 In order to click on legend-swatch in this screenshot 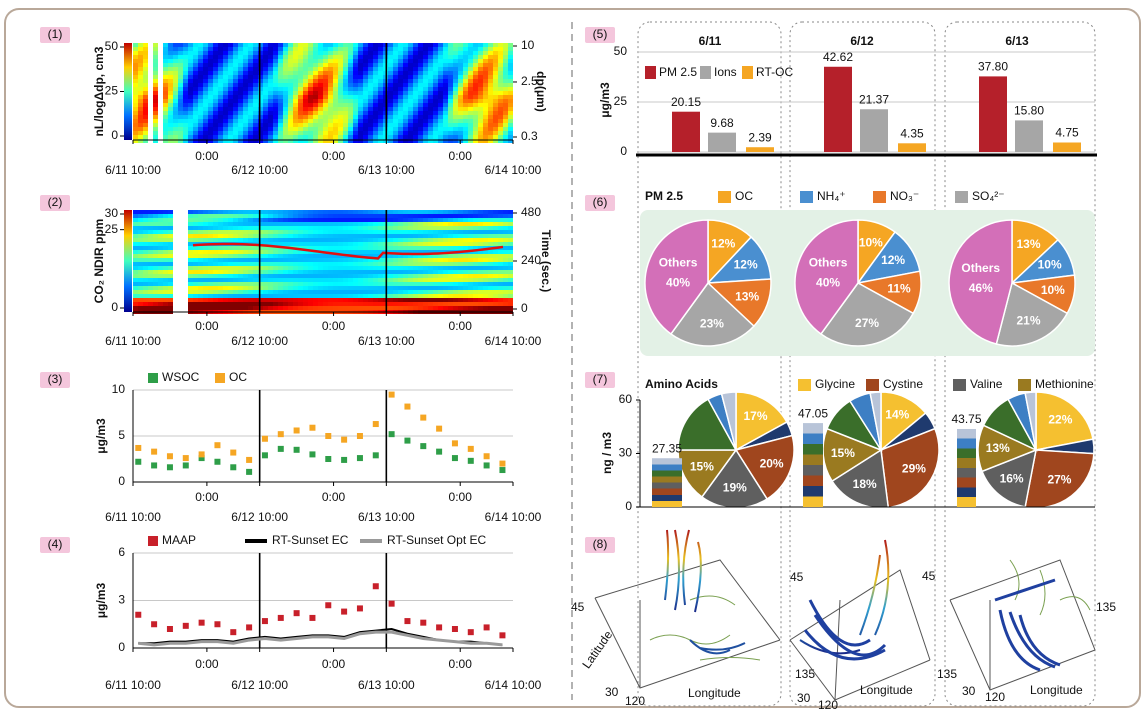, I will do `click(804, 385)`.